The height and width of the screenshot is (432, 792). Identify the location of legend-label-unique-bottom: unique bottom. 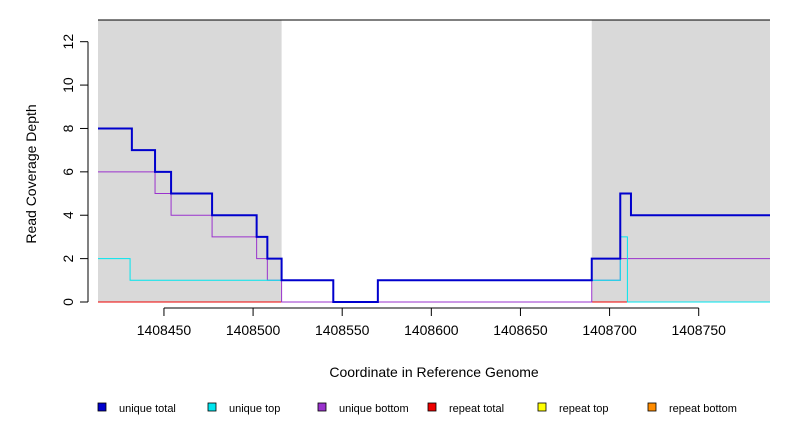
(374, 409).